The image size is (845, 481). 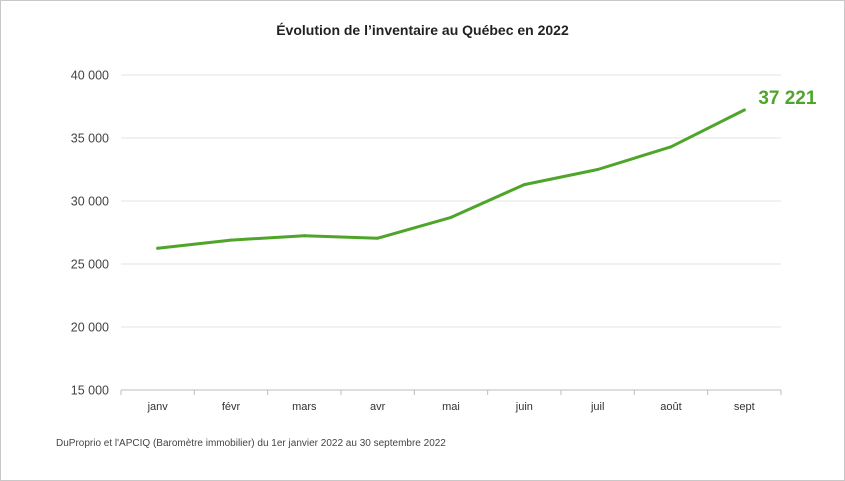 I want to click on last-value-label: 37 221, so click(x=787, y=98).